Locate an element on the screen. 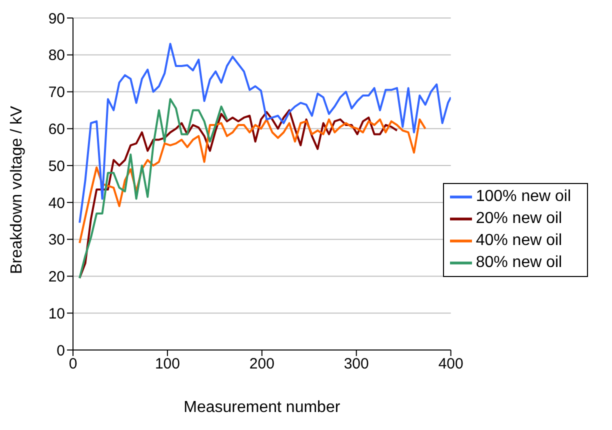 The width and height of the screenshot is (612, 430). legend-label: 100% new oil is located at coordinates (523, 197).